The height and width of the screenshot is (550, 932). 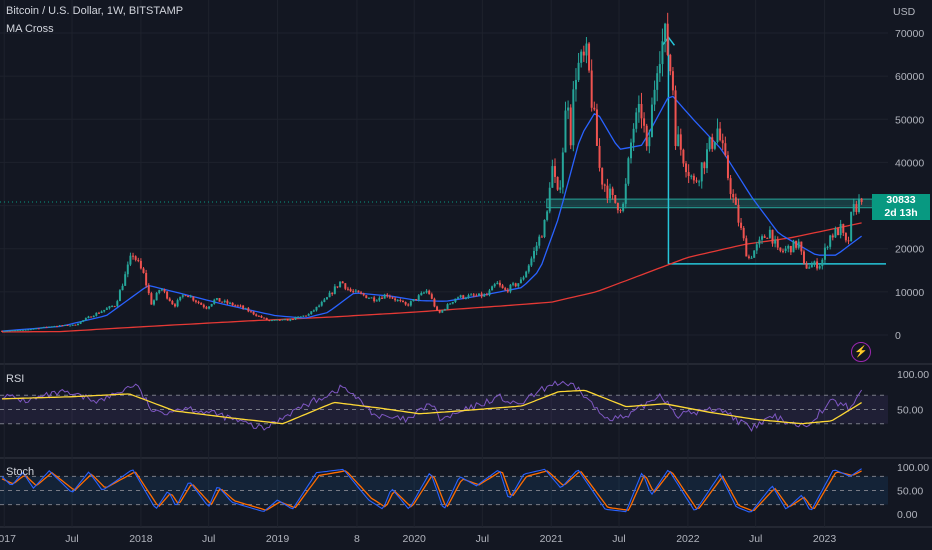 I want to click on rsi-line, so click(x=432, y=406).